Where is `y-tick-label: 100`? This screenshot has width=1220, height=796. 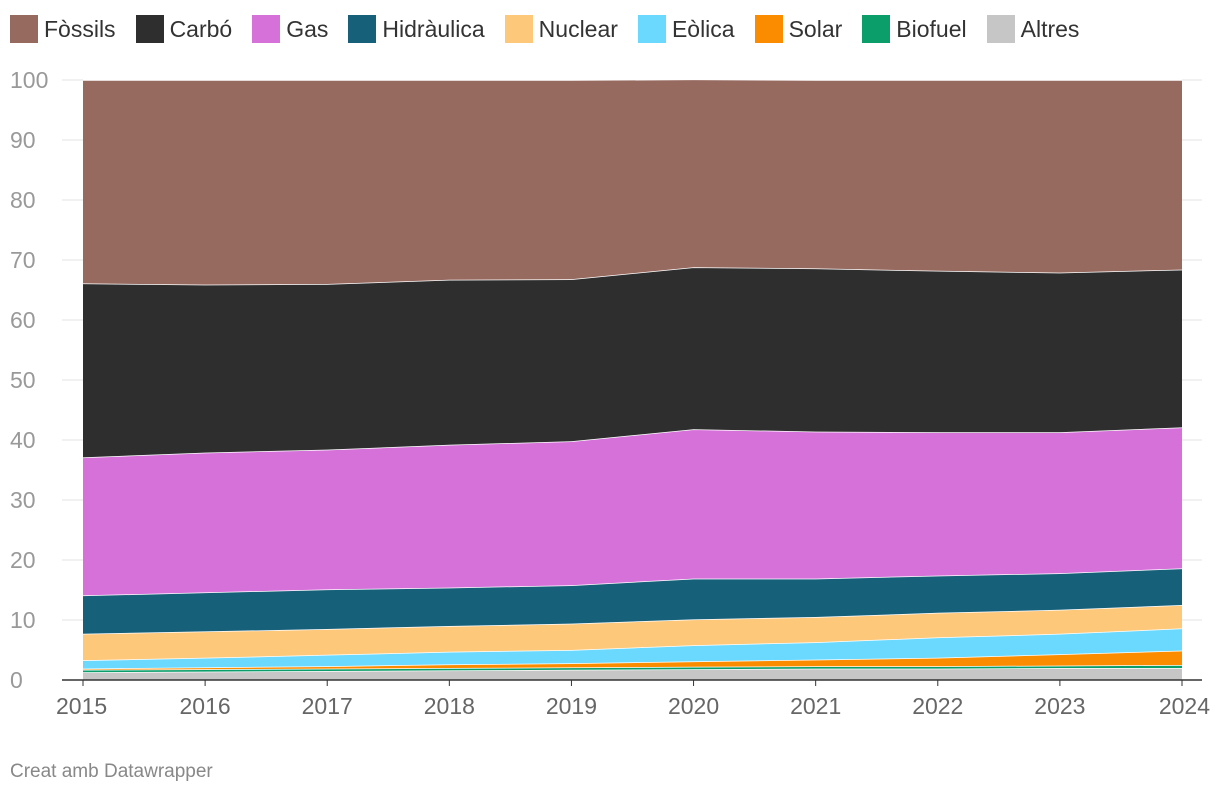 y-tick-label: 100 is located at coordinates (29, 80).